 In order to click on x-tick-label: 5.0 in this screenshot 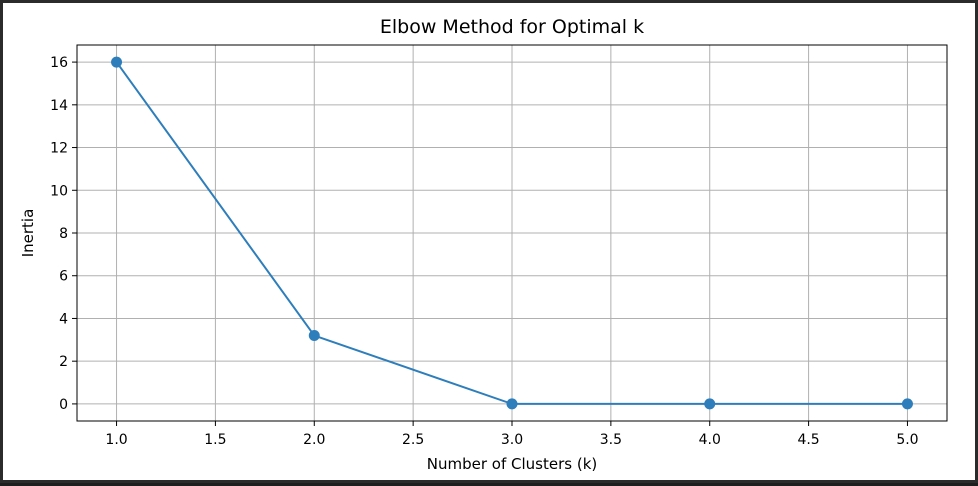, I will do `click(907, 440)`.